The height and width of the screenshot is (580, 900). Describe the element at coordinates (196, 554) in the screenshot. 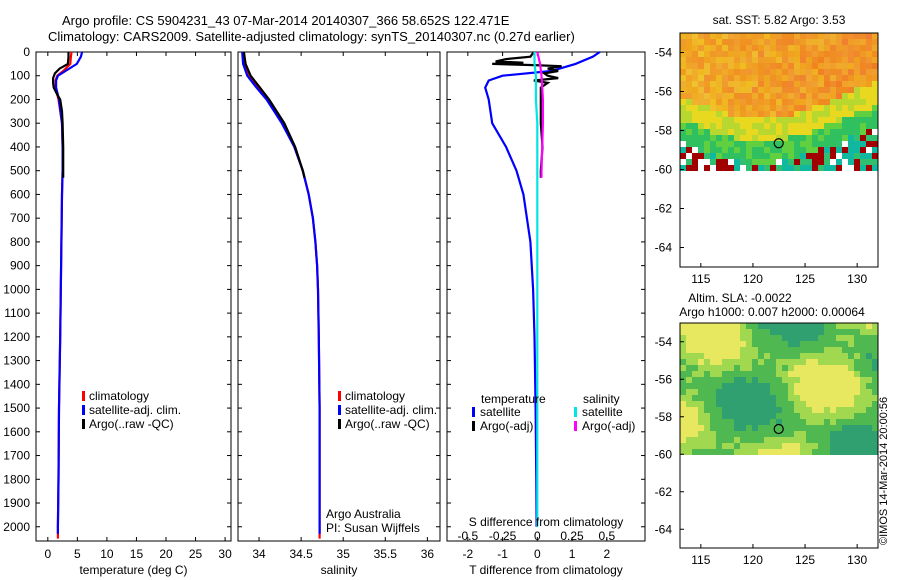

I see `x-tick-label: 25` at that location.